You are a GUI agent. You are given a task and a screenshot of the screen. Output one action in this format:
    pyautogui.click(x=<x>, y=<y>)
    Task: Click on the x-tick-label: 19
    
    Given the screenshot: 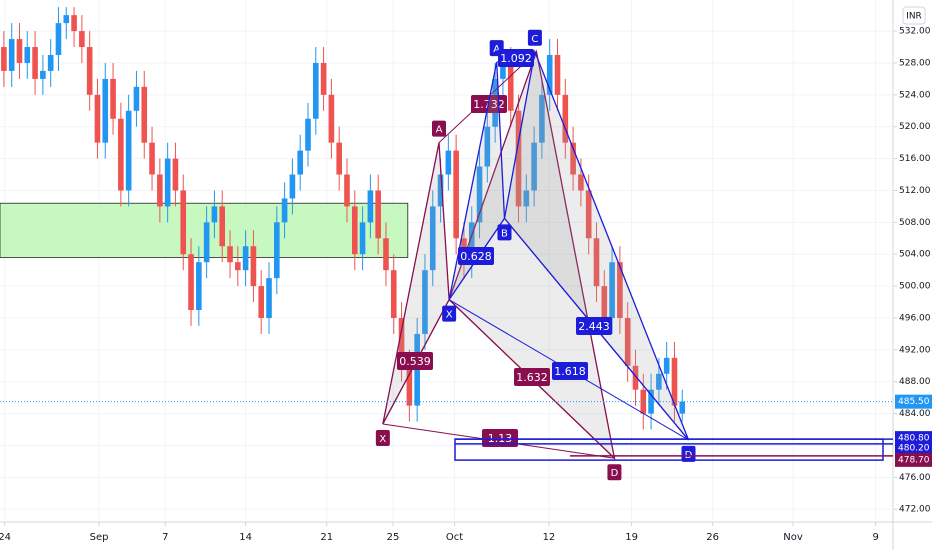 What is the action you would take?
    pyautogui.click(x=631, y=537)
    